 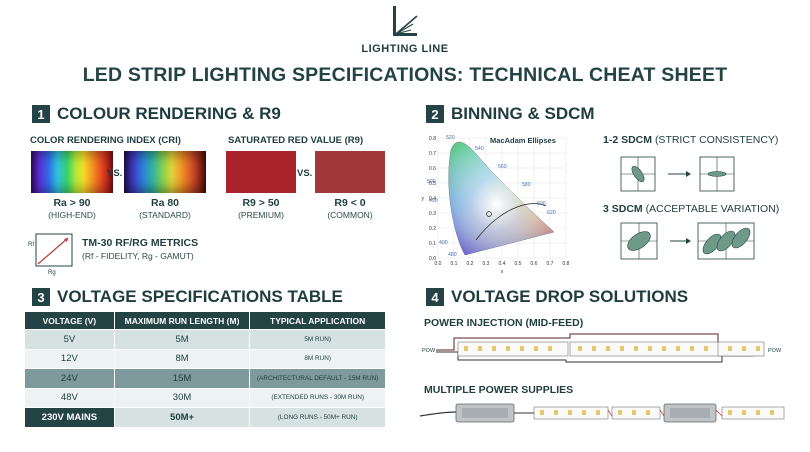 What do you see at coordinates (296, 140) in the screenshot?
I see `r9-heading: SATURATED RED VALUE (R9)` at bounding box center [296, 140].